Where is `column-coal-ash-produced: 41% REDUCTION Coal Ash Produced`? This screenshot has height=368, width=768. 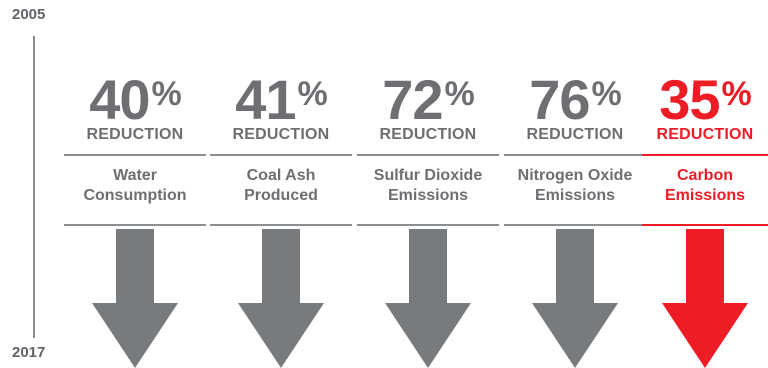
column-coal-ash-produced: 41% REDUCTION Coal Ash Produced is located at coordinates (281, 220).